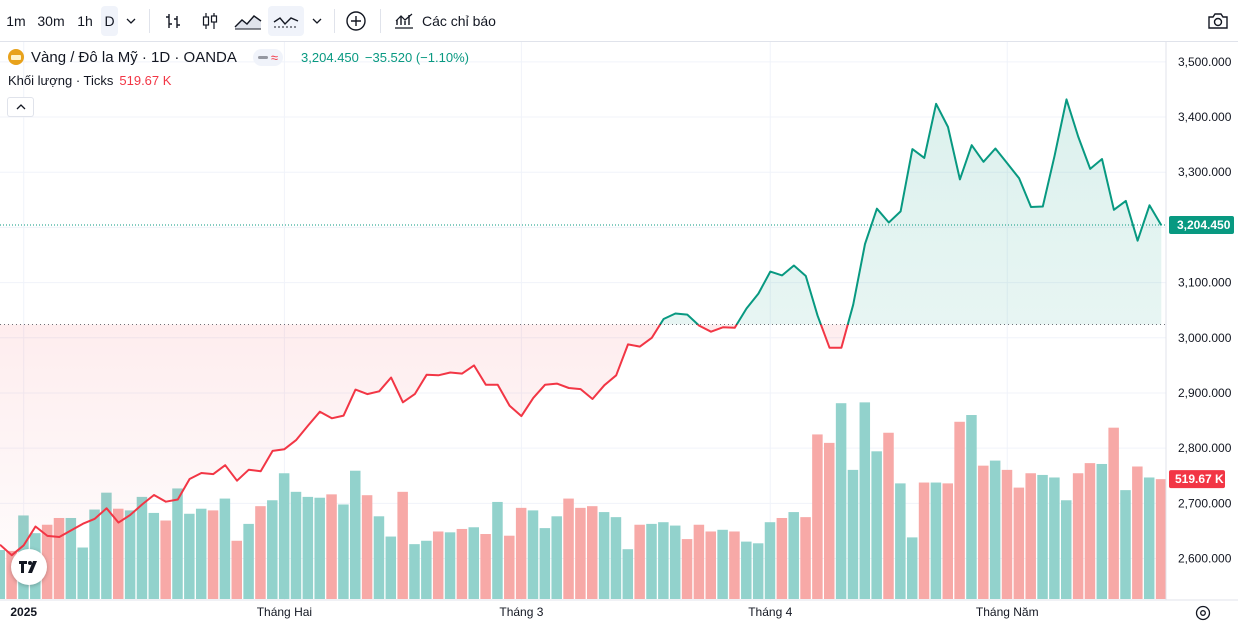 The height and width of the screenshot is (626, 1238). Describe the element at coordinates (446, 21) in the screenshot. I see `indicators-button: Các chỉ báo` at that location.